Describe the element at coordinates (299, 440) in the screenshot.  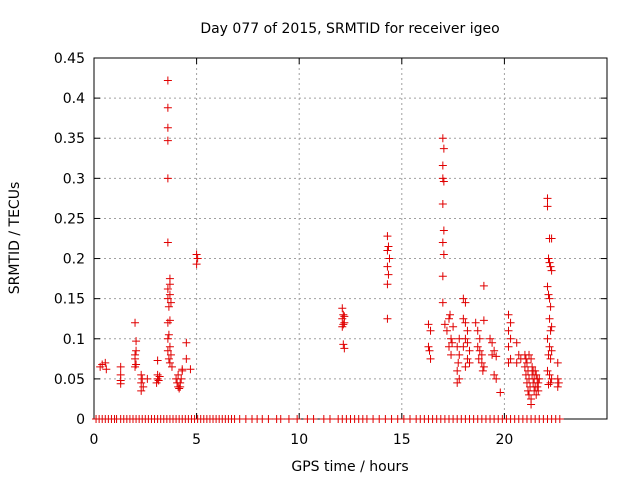
I see `x-tick-label: 10` at that location.